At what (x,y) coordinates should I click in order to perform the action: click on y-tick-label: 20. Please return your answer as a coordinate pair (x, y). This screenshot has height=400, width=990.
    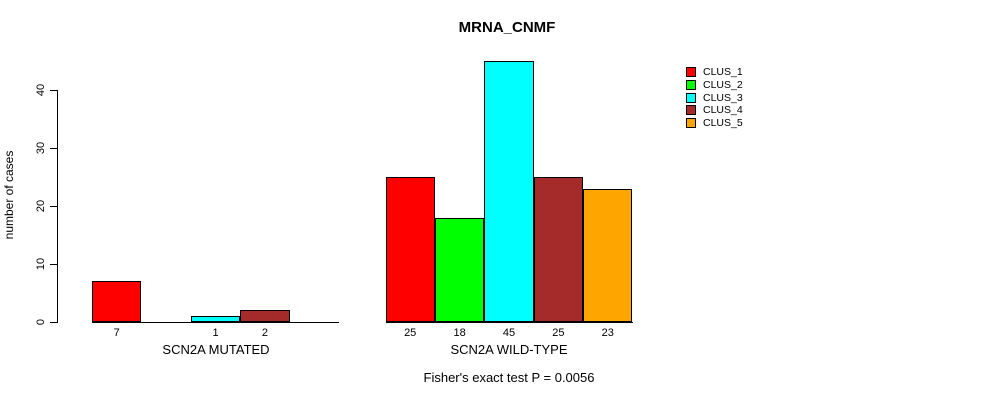
    Looking at the image, I should click on (41, 206).